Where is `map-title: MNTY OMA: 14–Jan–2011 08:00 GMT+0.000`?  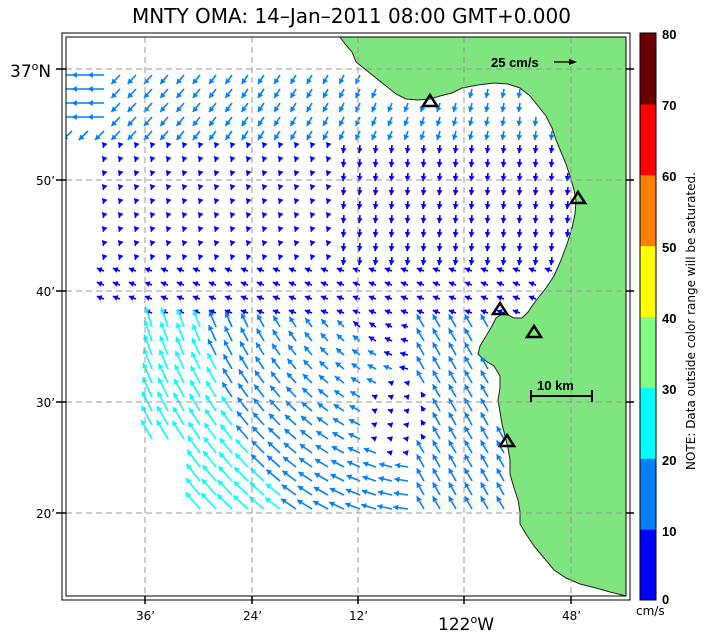
map-title: MNTY OMA: 14–Jan–2011 08:00 GMT+0.000 is located at coordinates (351, 16).